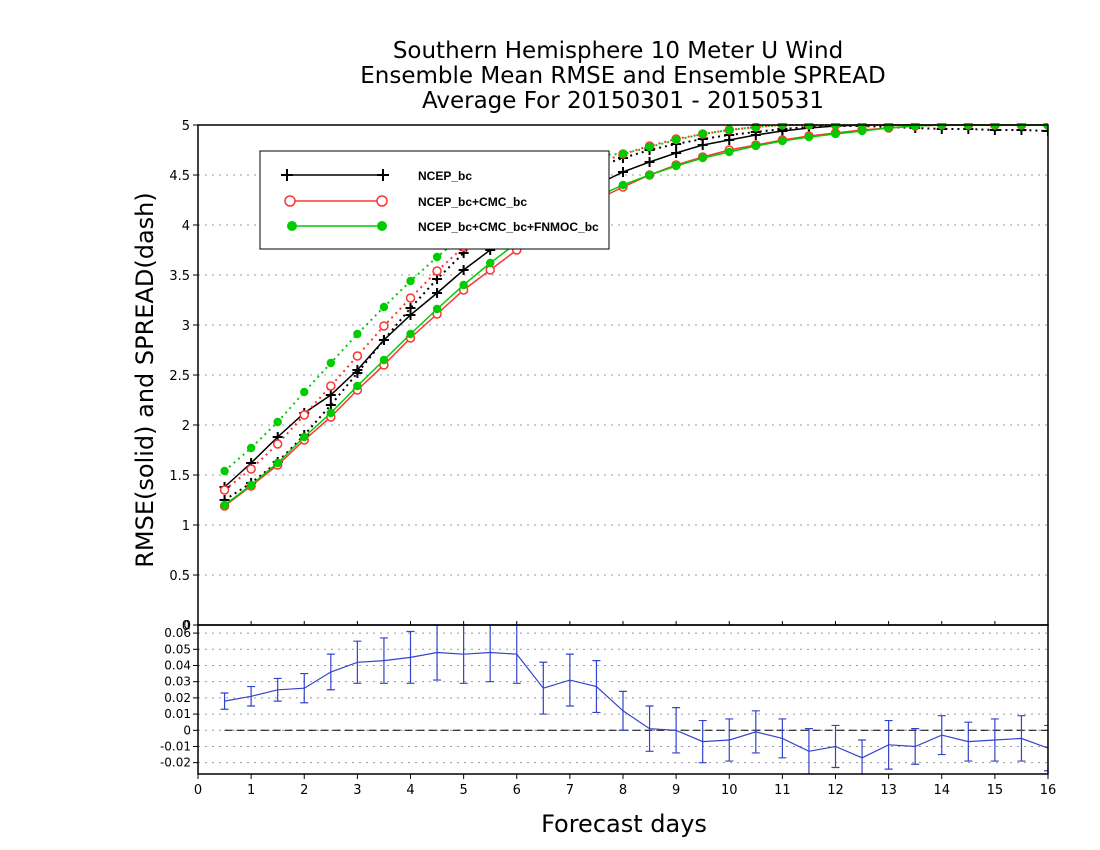  I want to click on y-tick-label: 2, so click(186, 426).